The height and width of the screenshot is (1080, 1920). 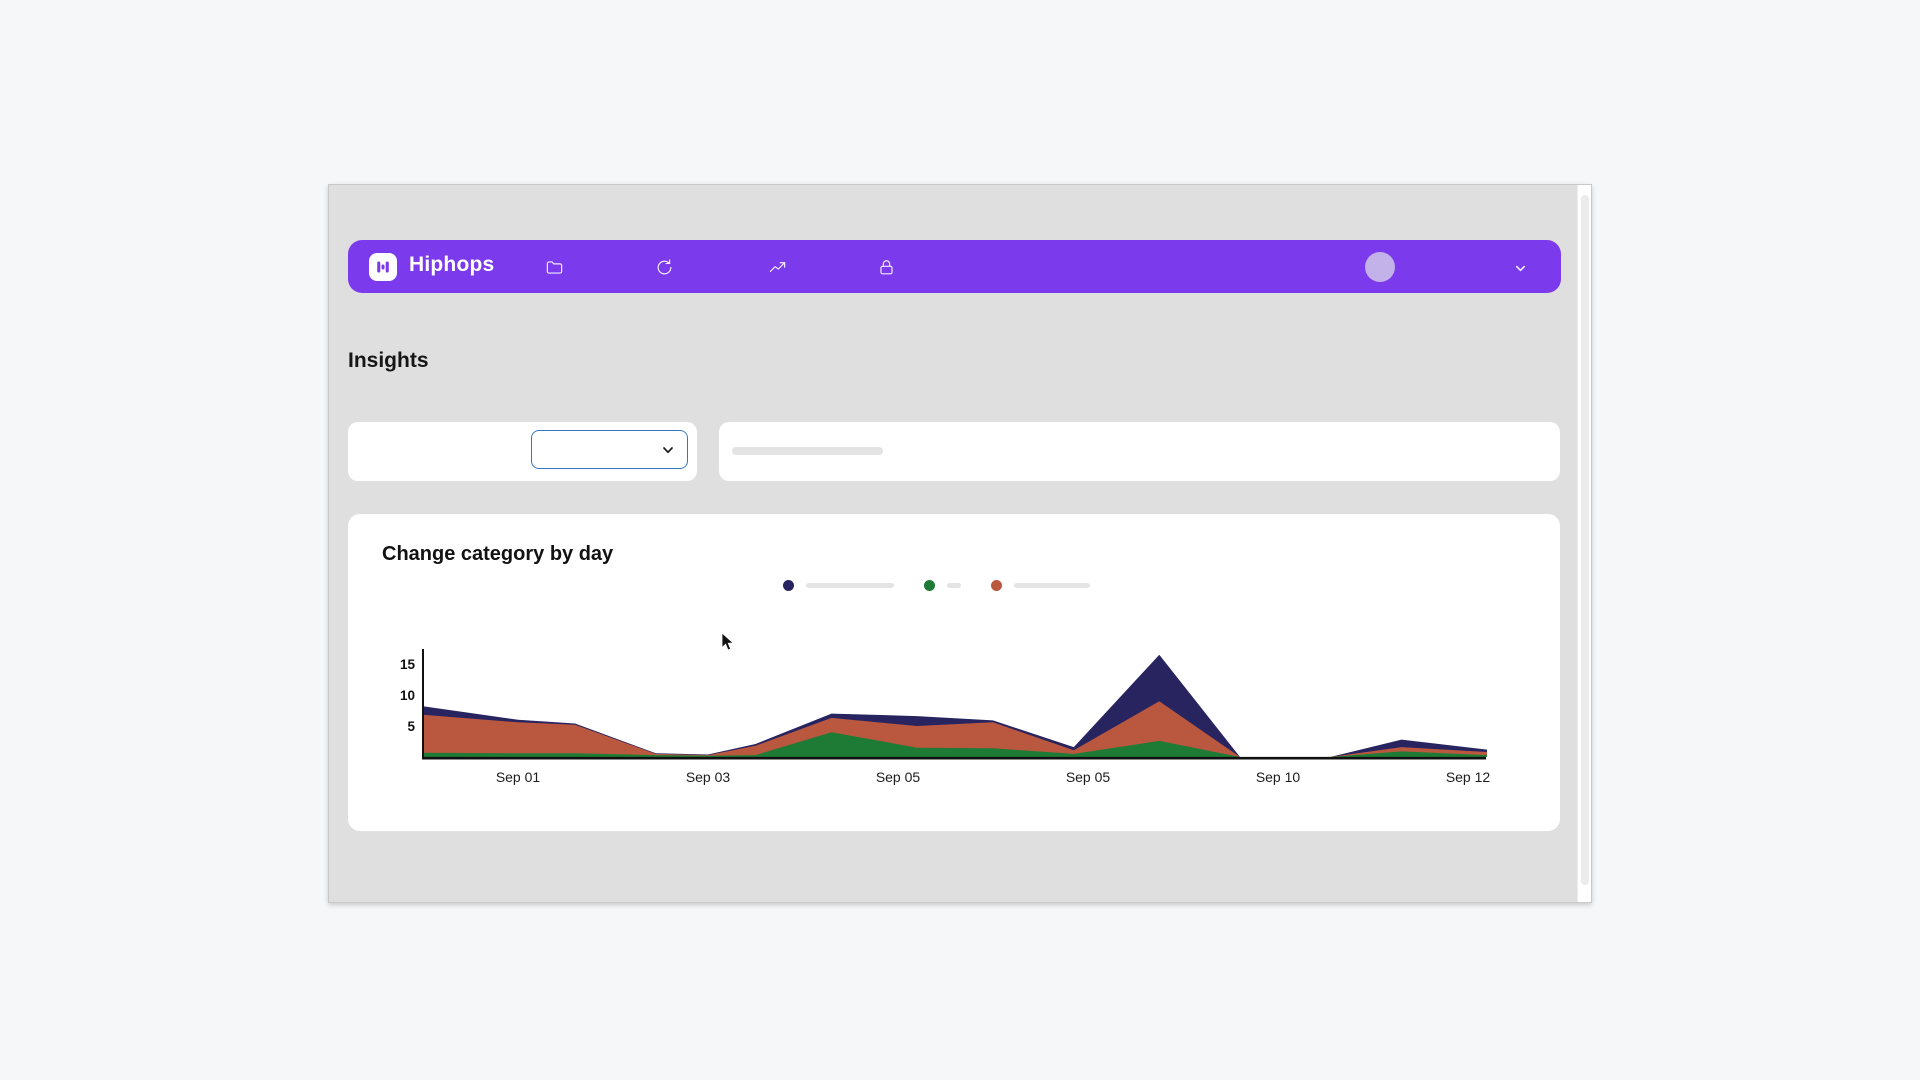 I want to click on area-series-green, so click(x=955, y=744).